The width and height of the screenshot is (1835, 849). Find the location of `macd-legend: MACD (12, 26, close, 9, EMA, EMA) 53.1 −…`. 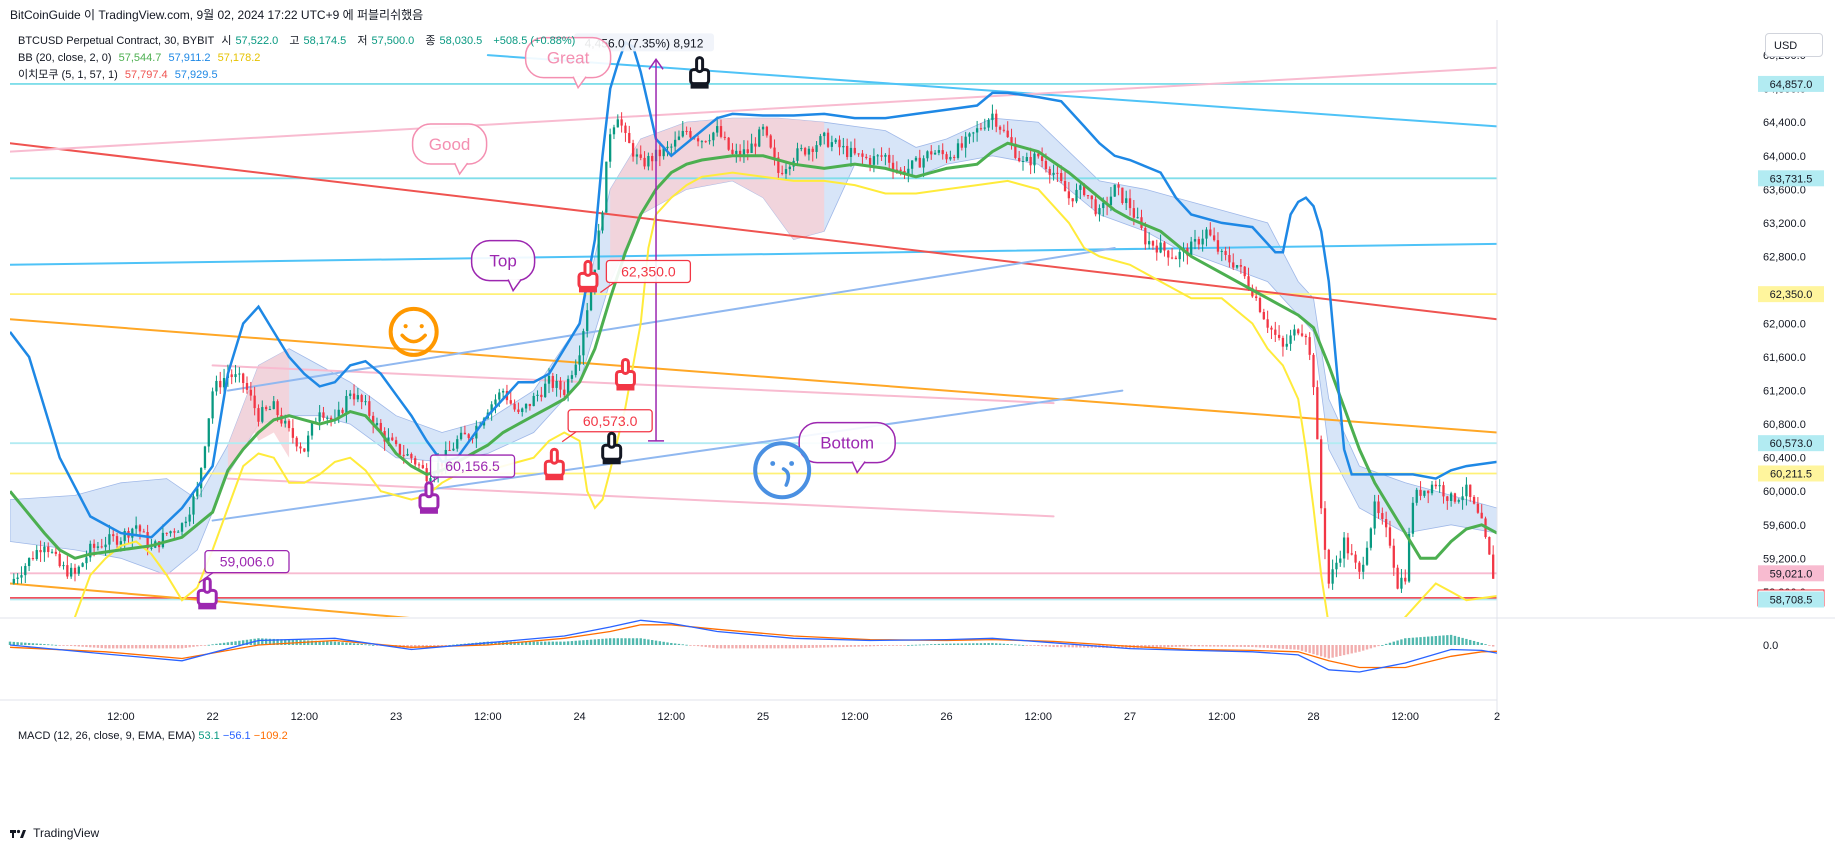

macd-legend: MACD (12, 26, close, 9, EMA, EMA) 53.1 −… is located at coordinates (153, 736).